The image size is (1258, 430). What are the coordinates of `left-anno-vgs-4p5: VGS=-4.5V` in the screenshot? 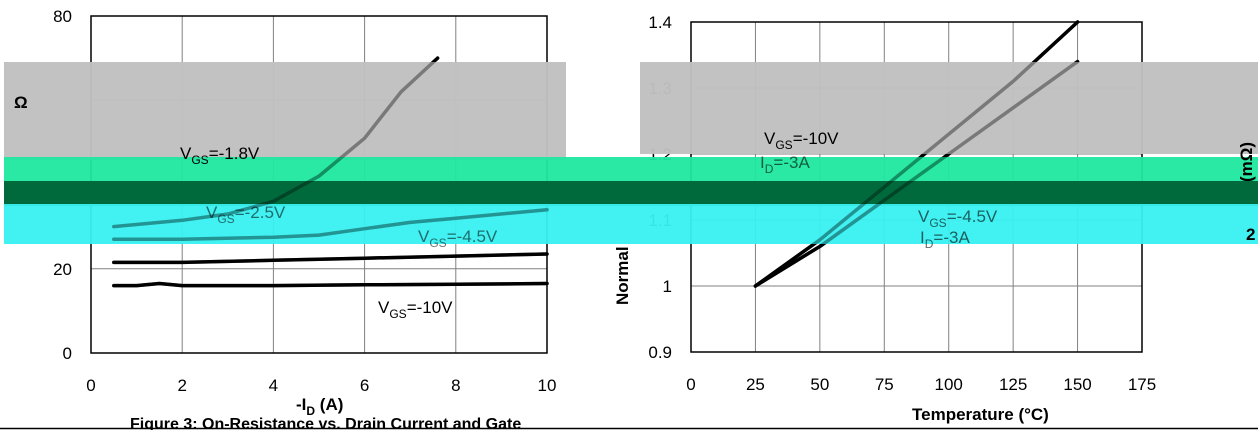 It's located at (458, 238).